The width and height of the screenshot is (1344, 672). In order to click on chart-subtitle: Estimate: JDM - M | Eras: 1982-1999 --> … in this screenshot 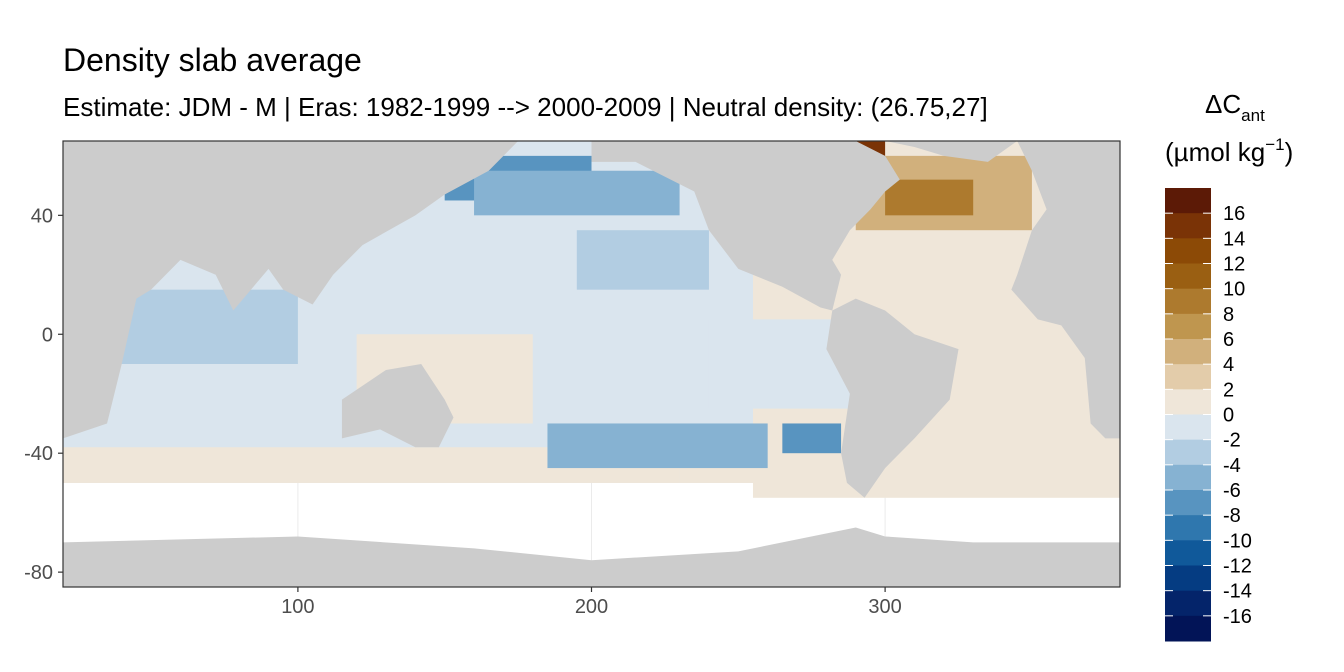, I will do `click(525, 107)`.